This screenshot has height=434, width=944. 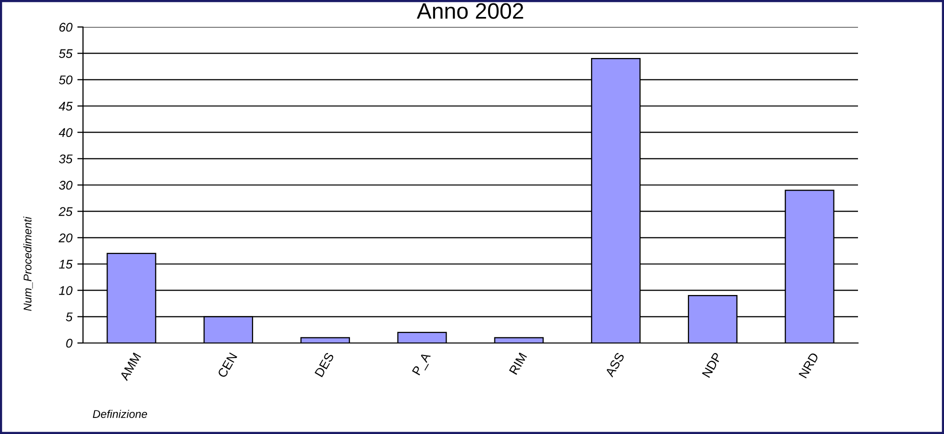 I want to click on x-axis-title: Definizione, so click(x=120, y=414).